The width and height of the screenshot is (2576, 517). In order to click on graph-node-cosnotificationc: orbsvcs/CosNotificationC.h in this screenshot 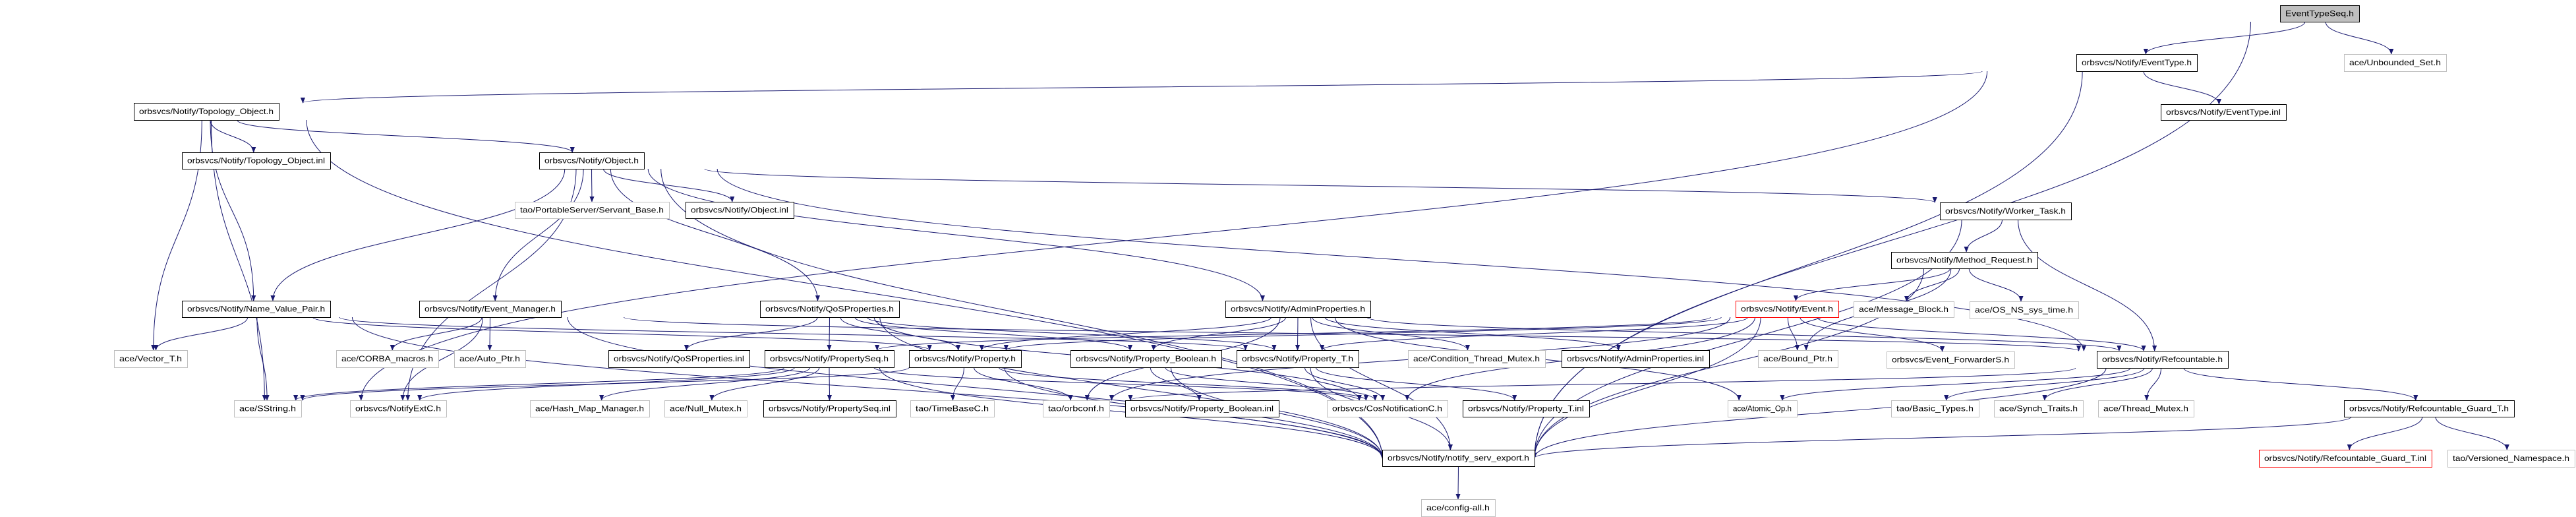, I will do `click(1387, 408)`.